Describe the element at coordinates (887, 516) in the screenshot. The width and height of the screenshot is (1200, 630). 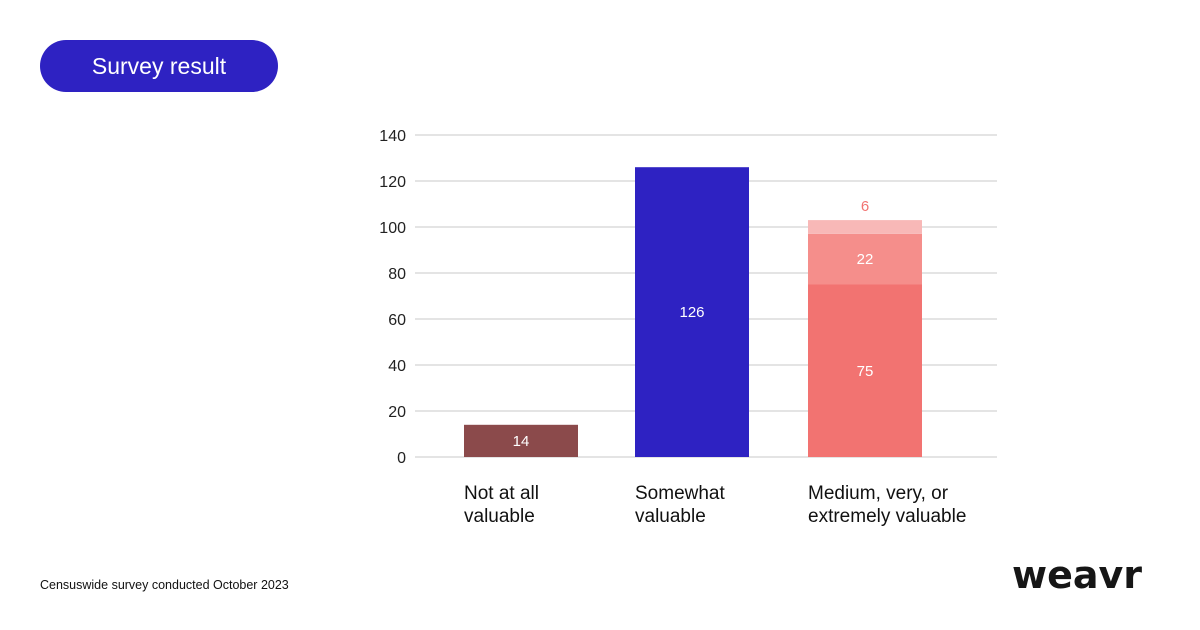
I see `x-category-label: extremely valuable` at that location.